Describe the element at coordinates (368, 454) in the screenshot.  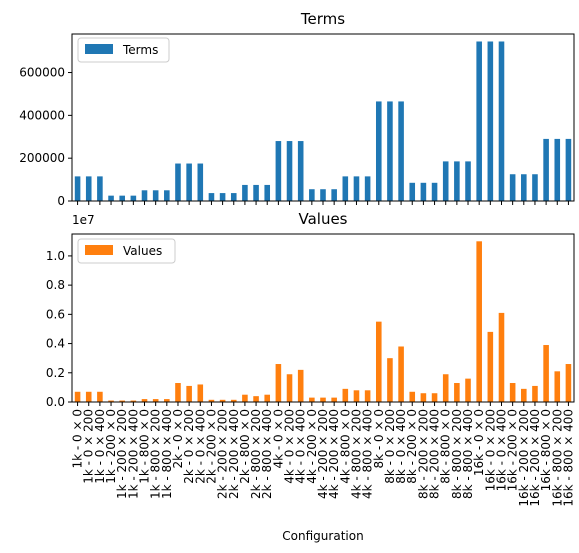
I see `x-tick-label: 4k - 800 × 400` at that location.